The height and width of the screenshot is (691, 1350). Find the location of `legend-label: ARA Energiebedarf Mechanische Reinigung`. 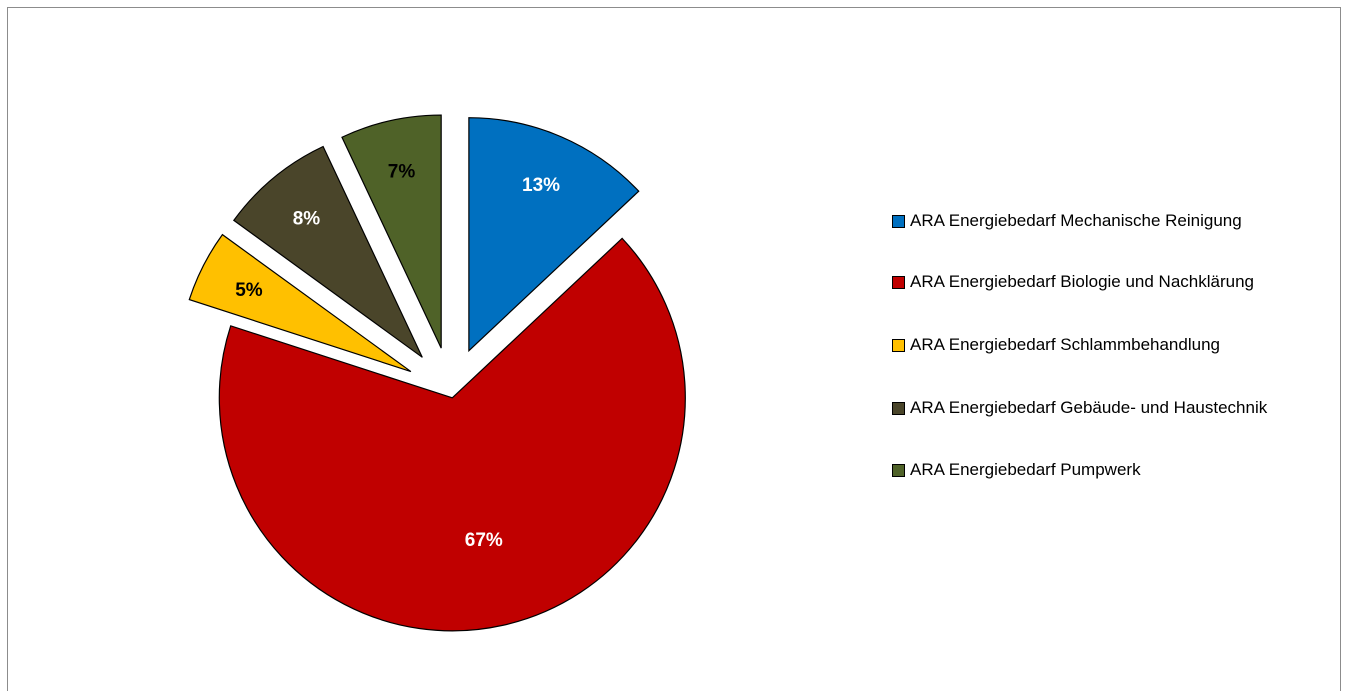

legend-label: ARA Energiebedarf Mechanische Reinigung is located at coordinates (1076, 220).